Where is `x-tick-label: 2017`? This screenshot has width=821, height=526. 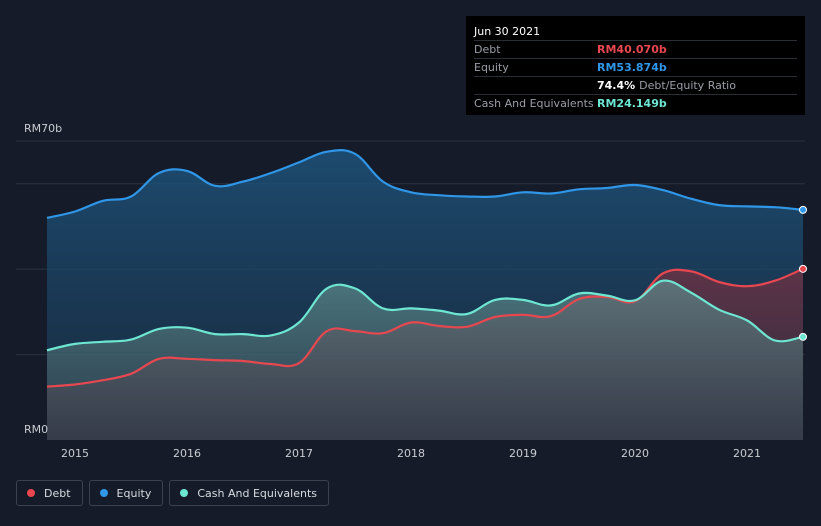 x-tick-label: 2017 is located at coordinates (299, 453).